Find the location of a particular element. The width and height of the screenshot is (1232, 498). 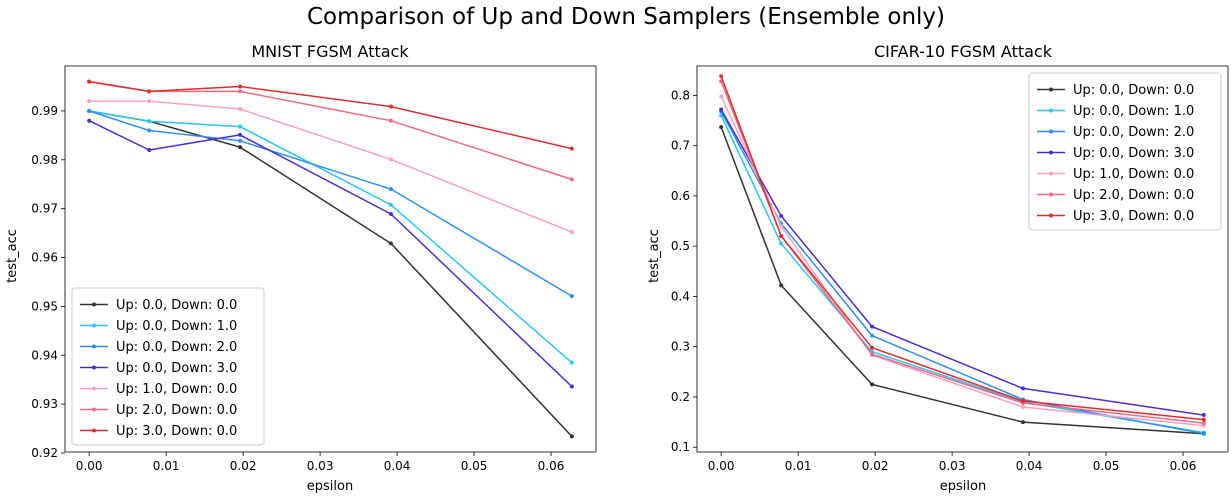

x-tick-label: 0.02 is located at coordinates (875, 466).